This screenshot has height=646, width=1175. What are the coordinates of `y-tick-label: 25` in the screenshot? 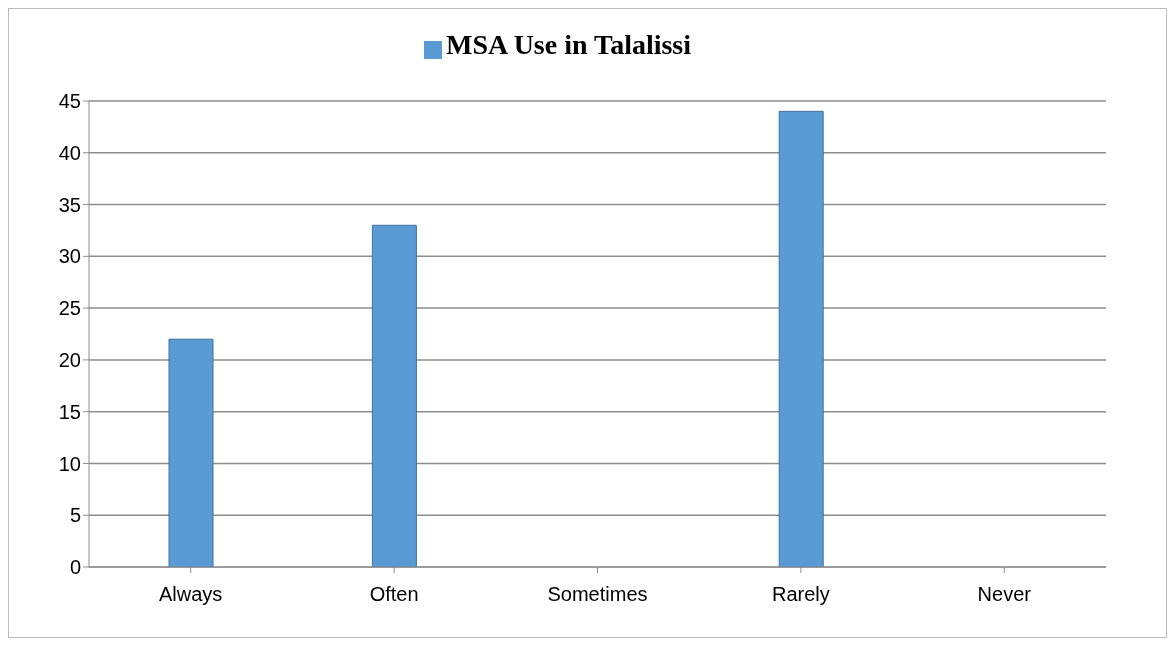 It's located at (69, 308).